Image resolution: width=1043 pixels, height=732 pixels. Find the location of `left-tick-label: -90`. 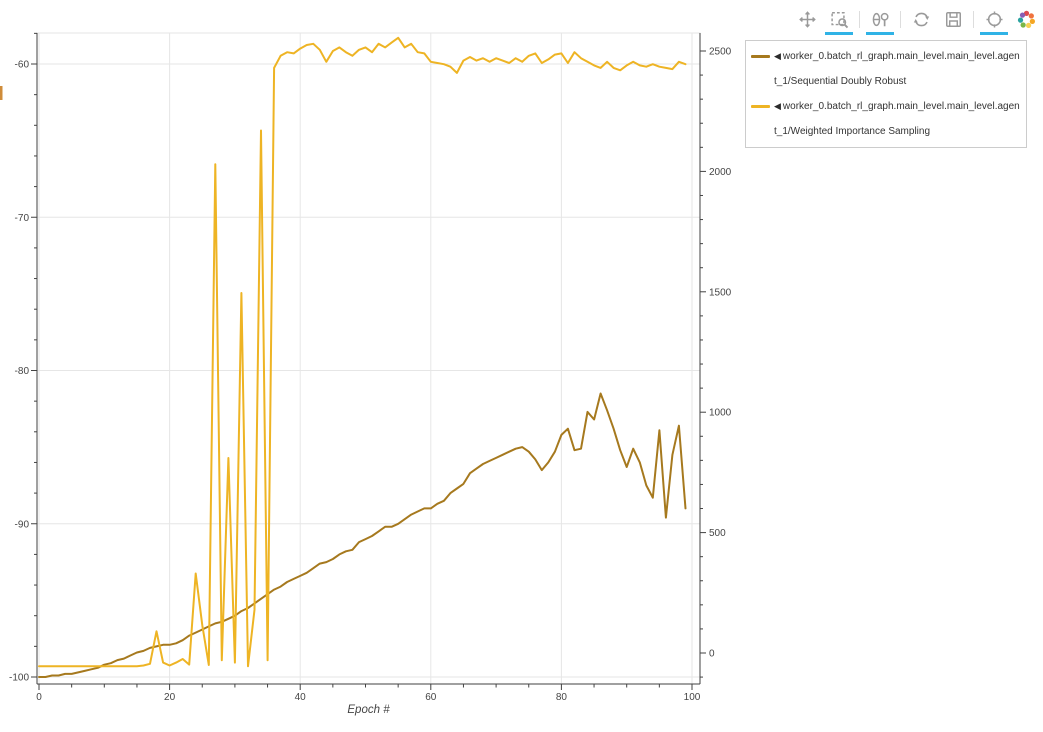

left-tick-label: -90 is located at coordinates (22, 524).